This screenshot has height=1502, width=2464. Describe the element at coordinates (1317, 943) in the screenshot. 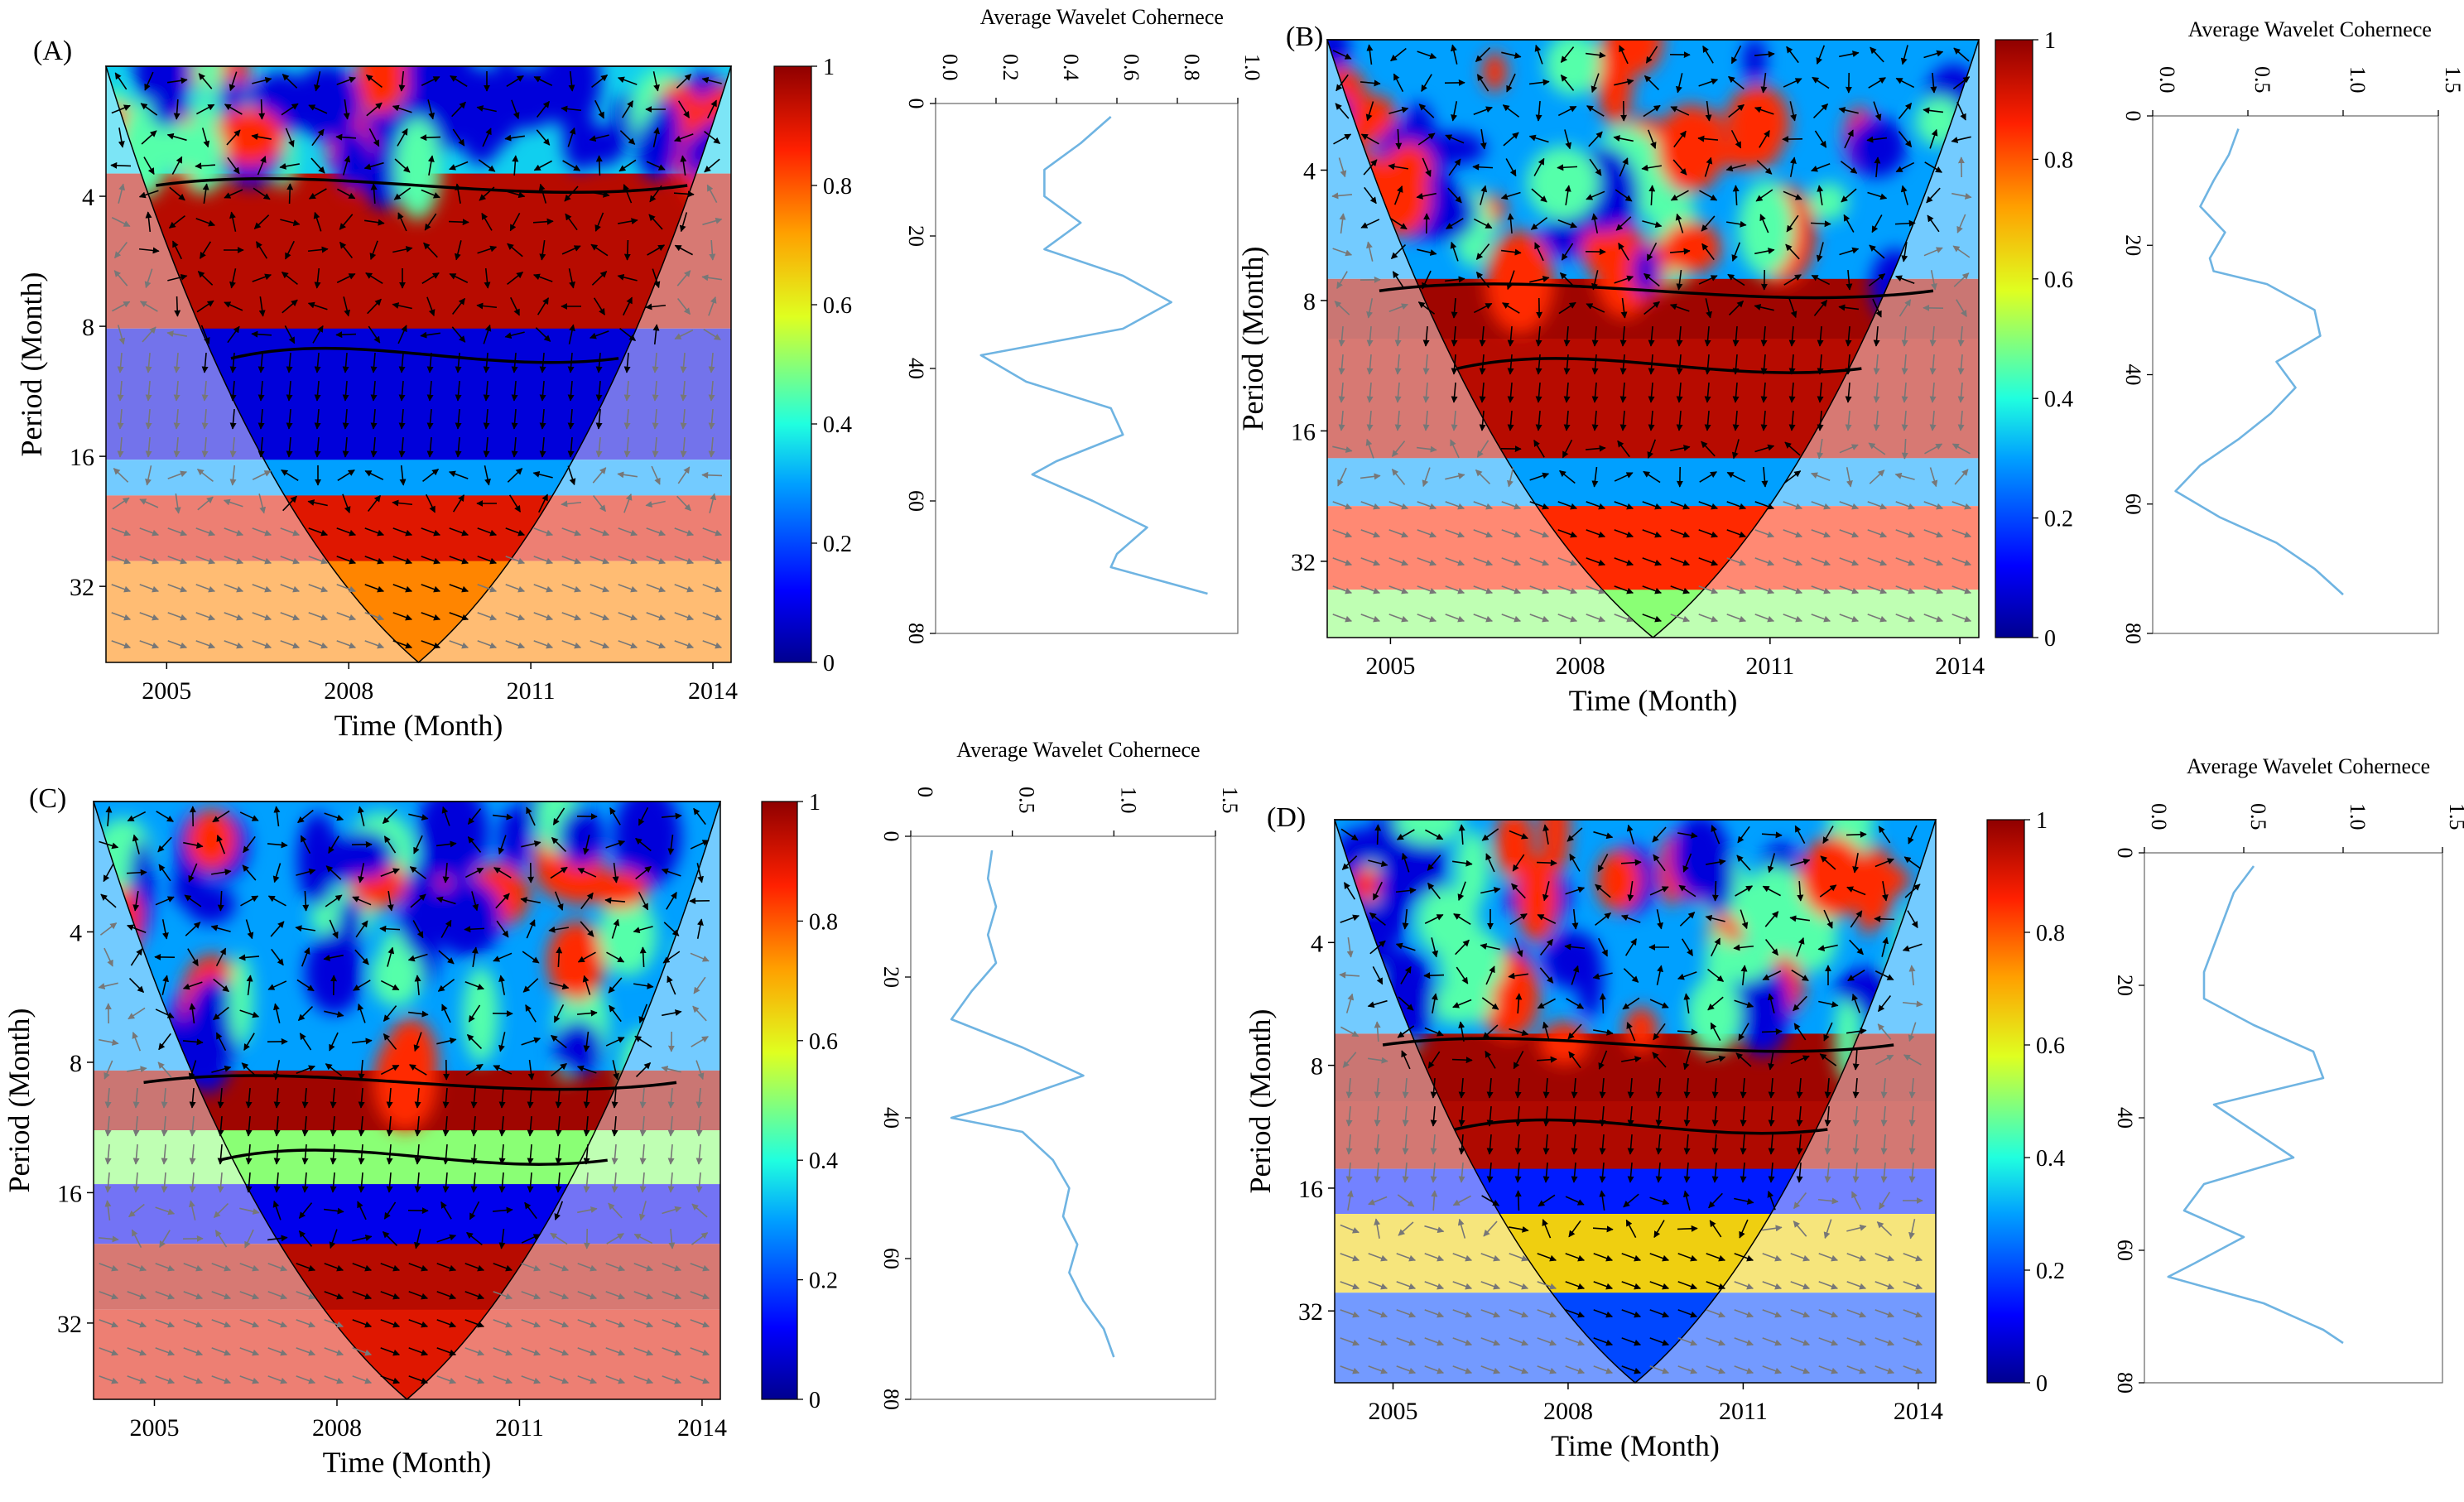

I see `period-tick-label: 4` at that location.